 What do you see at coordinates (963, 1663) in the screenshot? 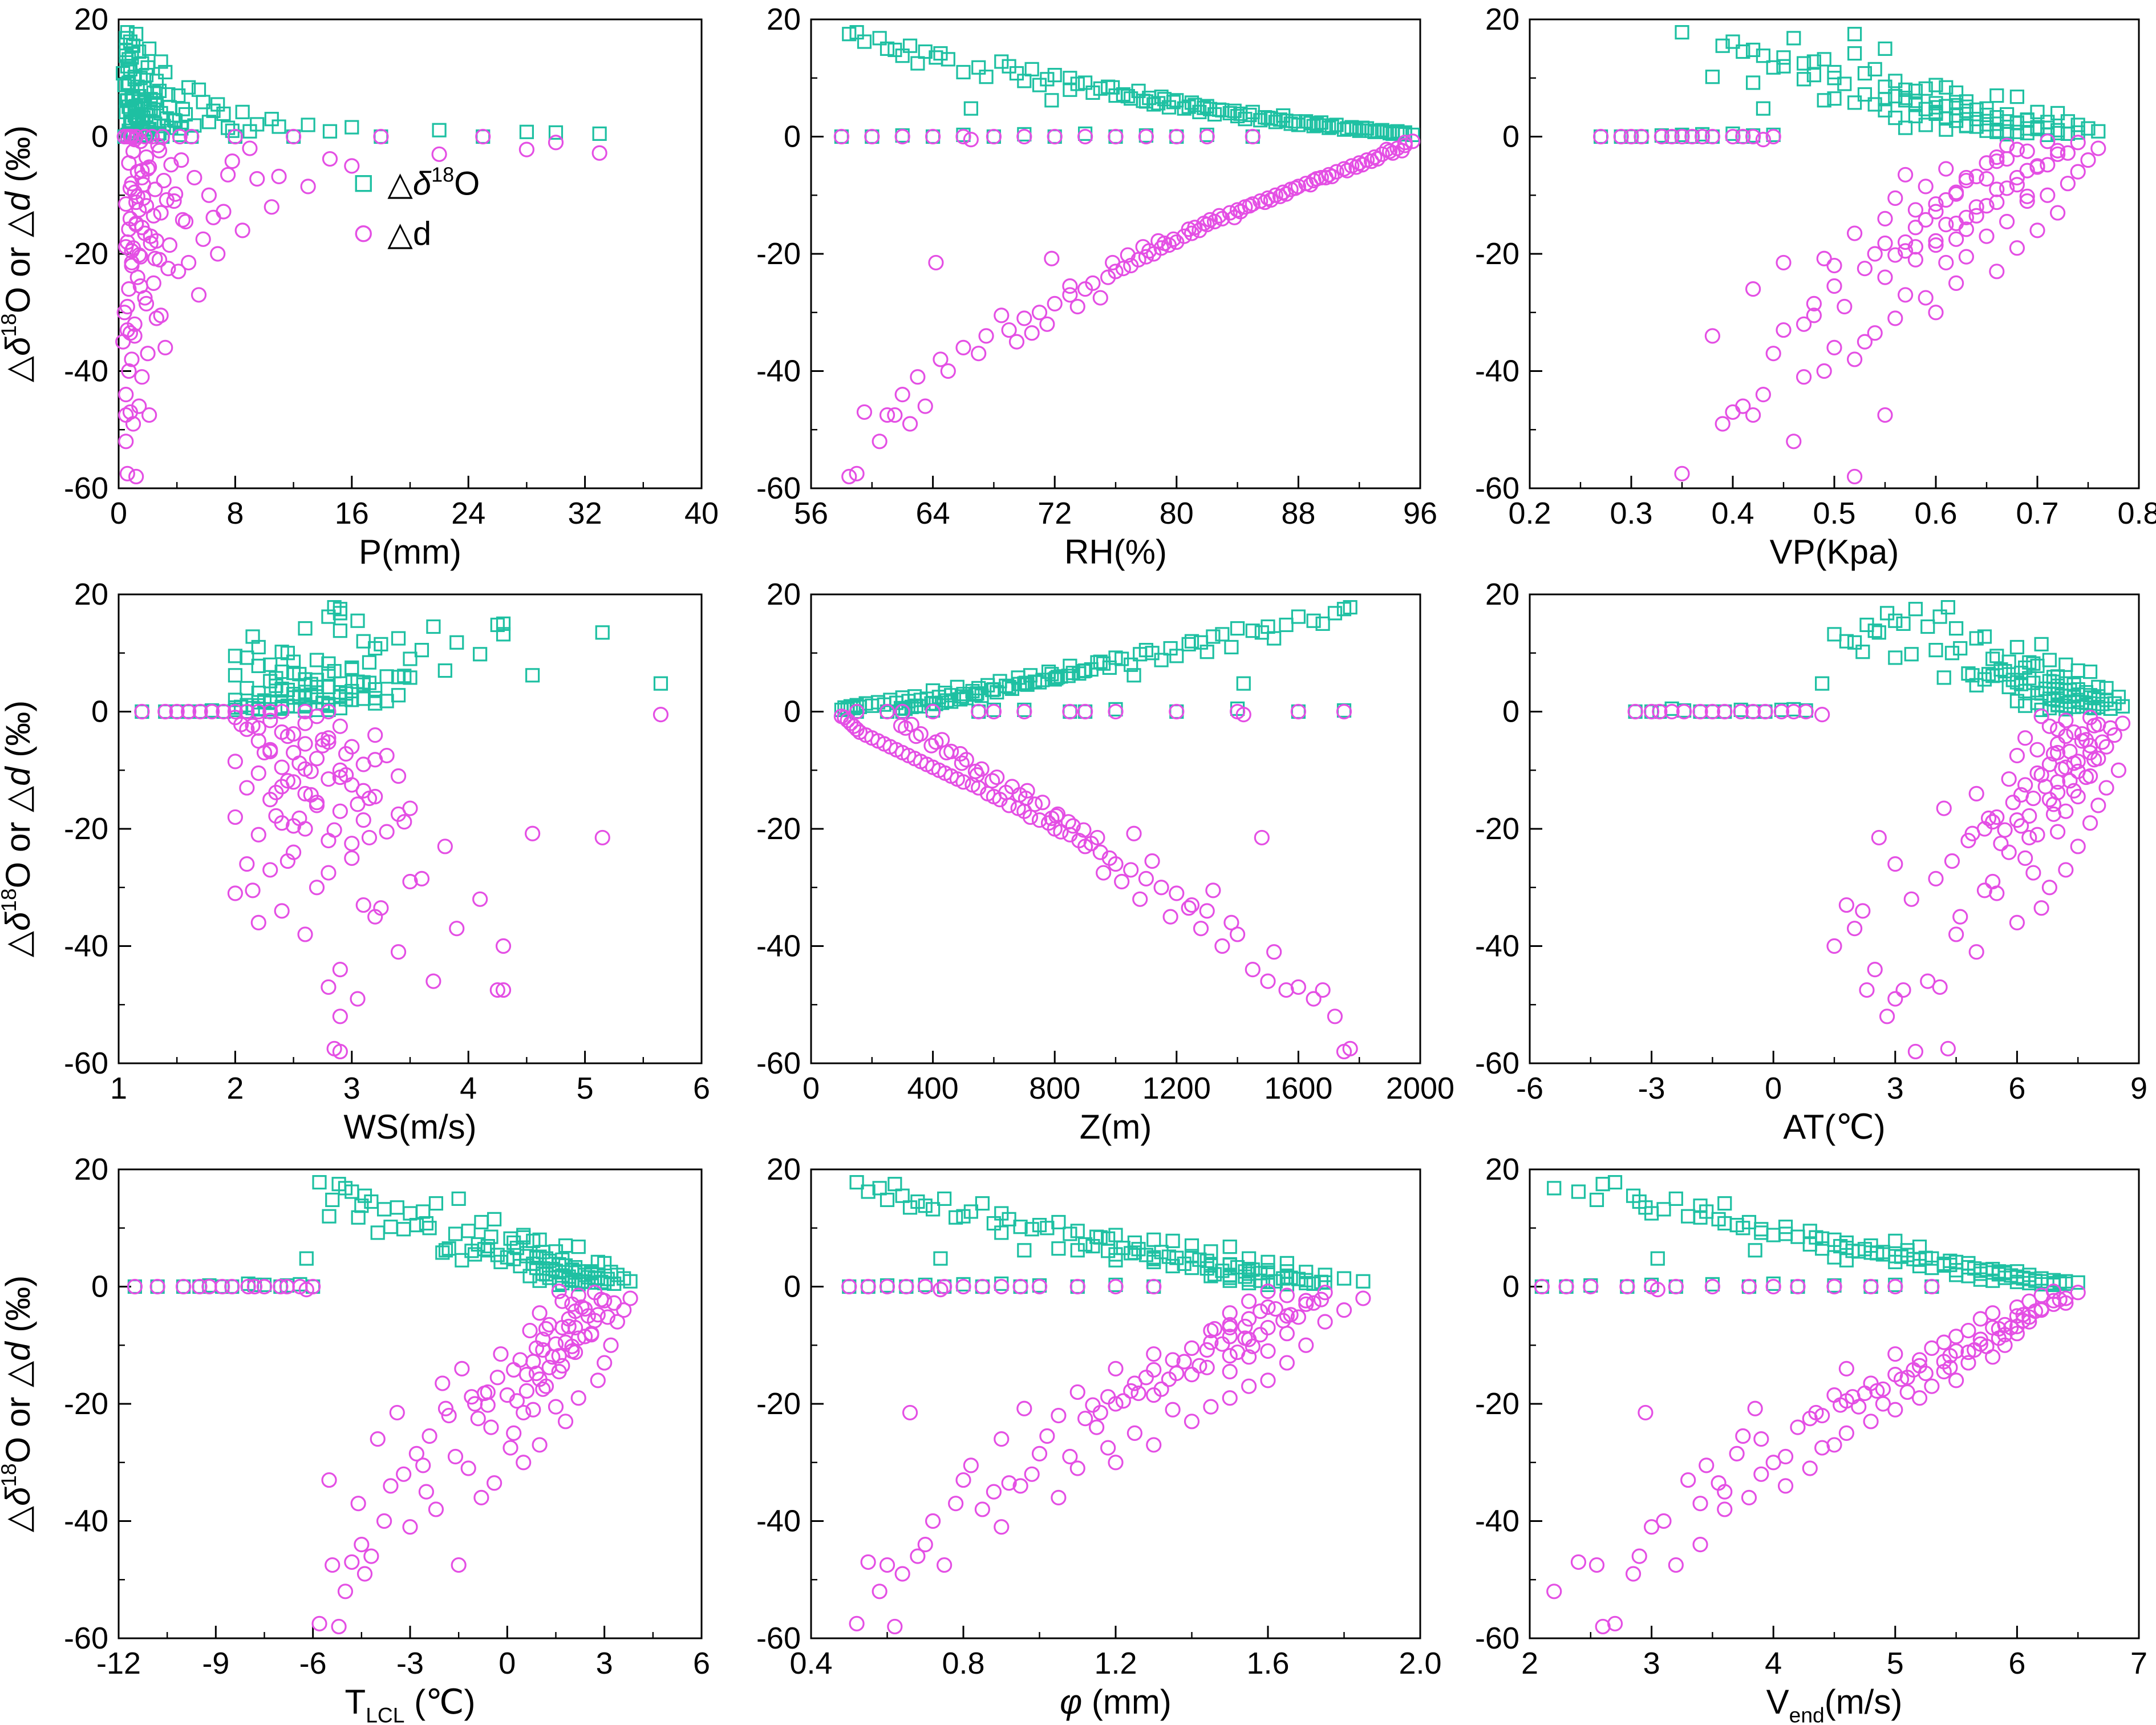
I see `x-tick-label: 0.8` at bounding box center [963, 1663].